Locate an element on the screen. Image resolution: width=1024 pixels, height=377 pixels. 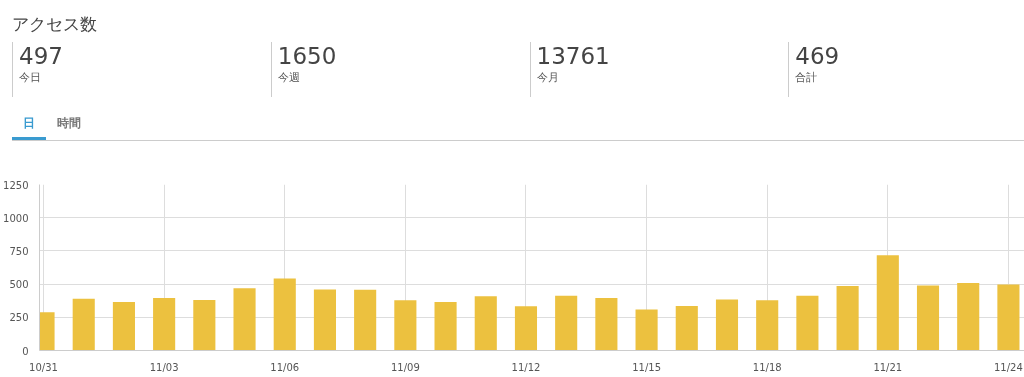
text: 合計 is located at coordinates (807, 78).